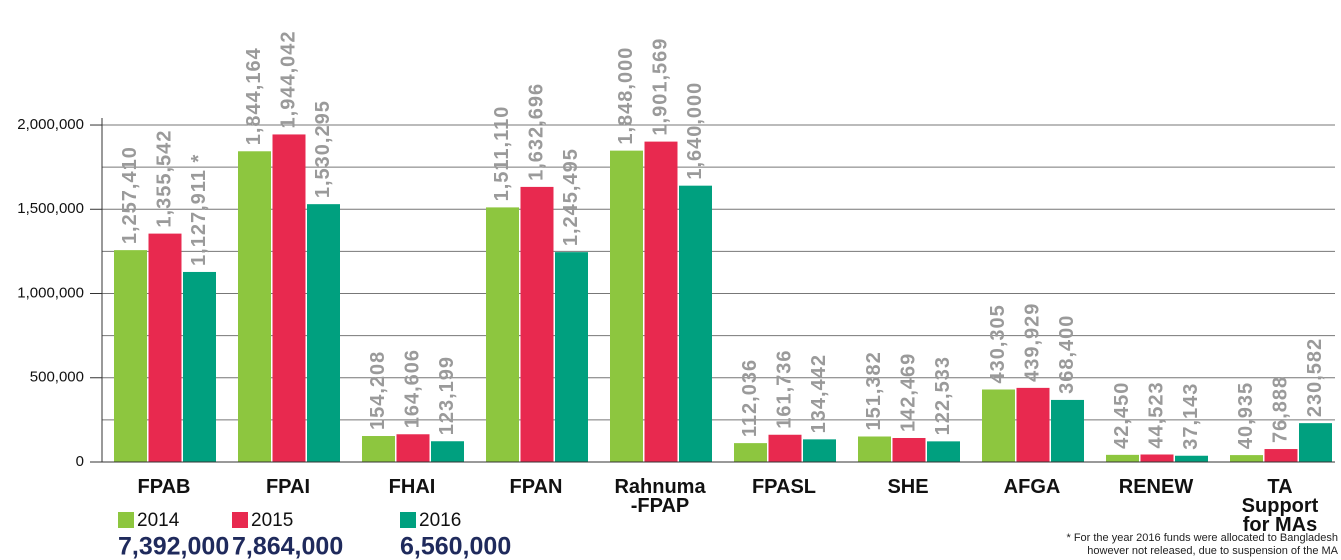 The image size is (1341, 560). What do you see at coordinates (378, 390) in the screenshot?
I see `value-label: 154,208` at bounding box center [378, 390].